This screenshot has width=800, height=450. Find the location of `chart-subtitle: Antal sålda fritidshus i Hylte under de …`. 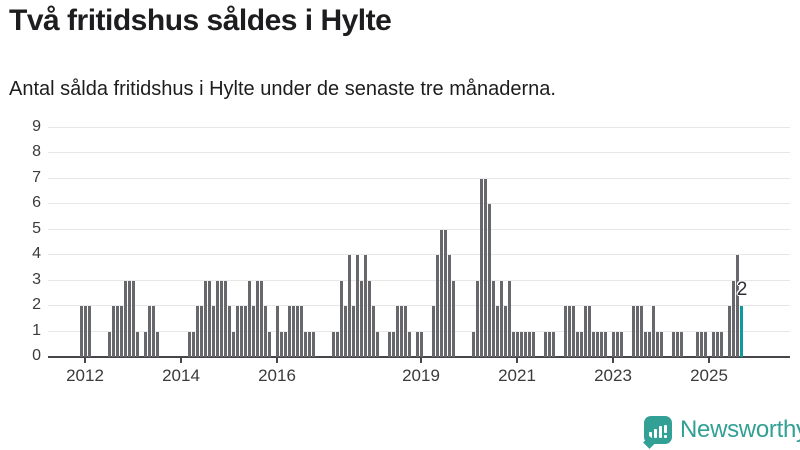

chart-subtitle: Antal sålda fritidshus i Hylte under de … is located at coordinates (282, 89).